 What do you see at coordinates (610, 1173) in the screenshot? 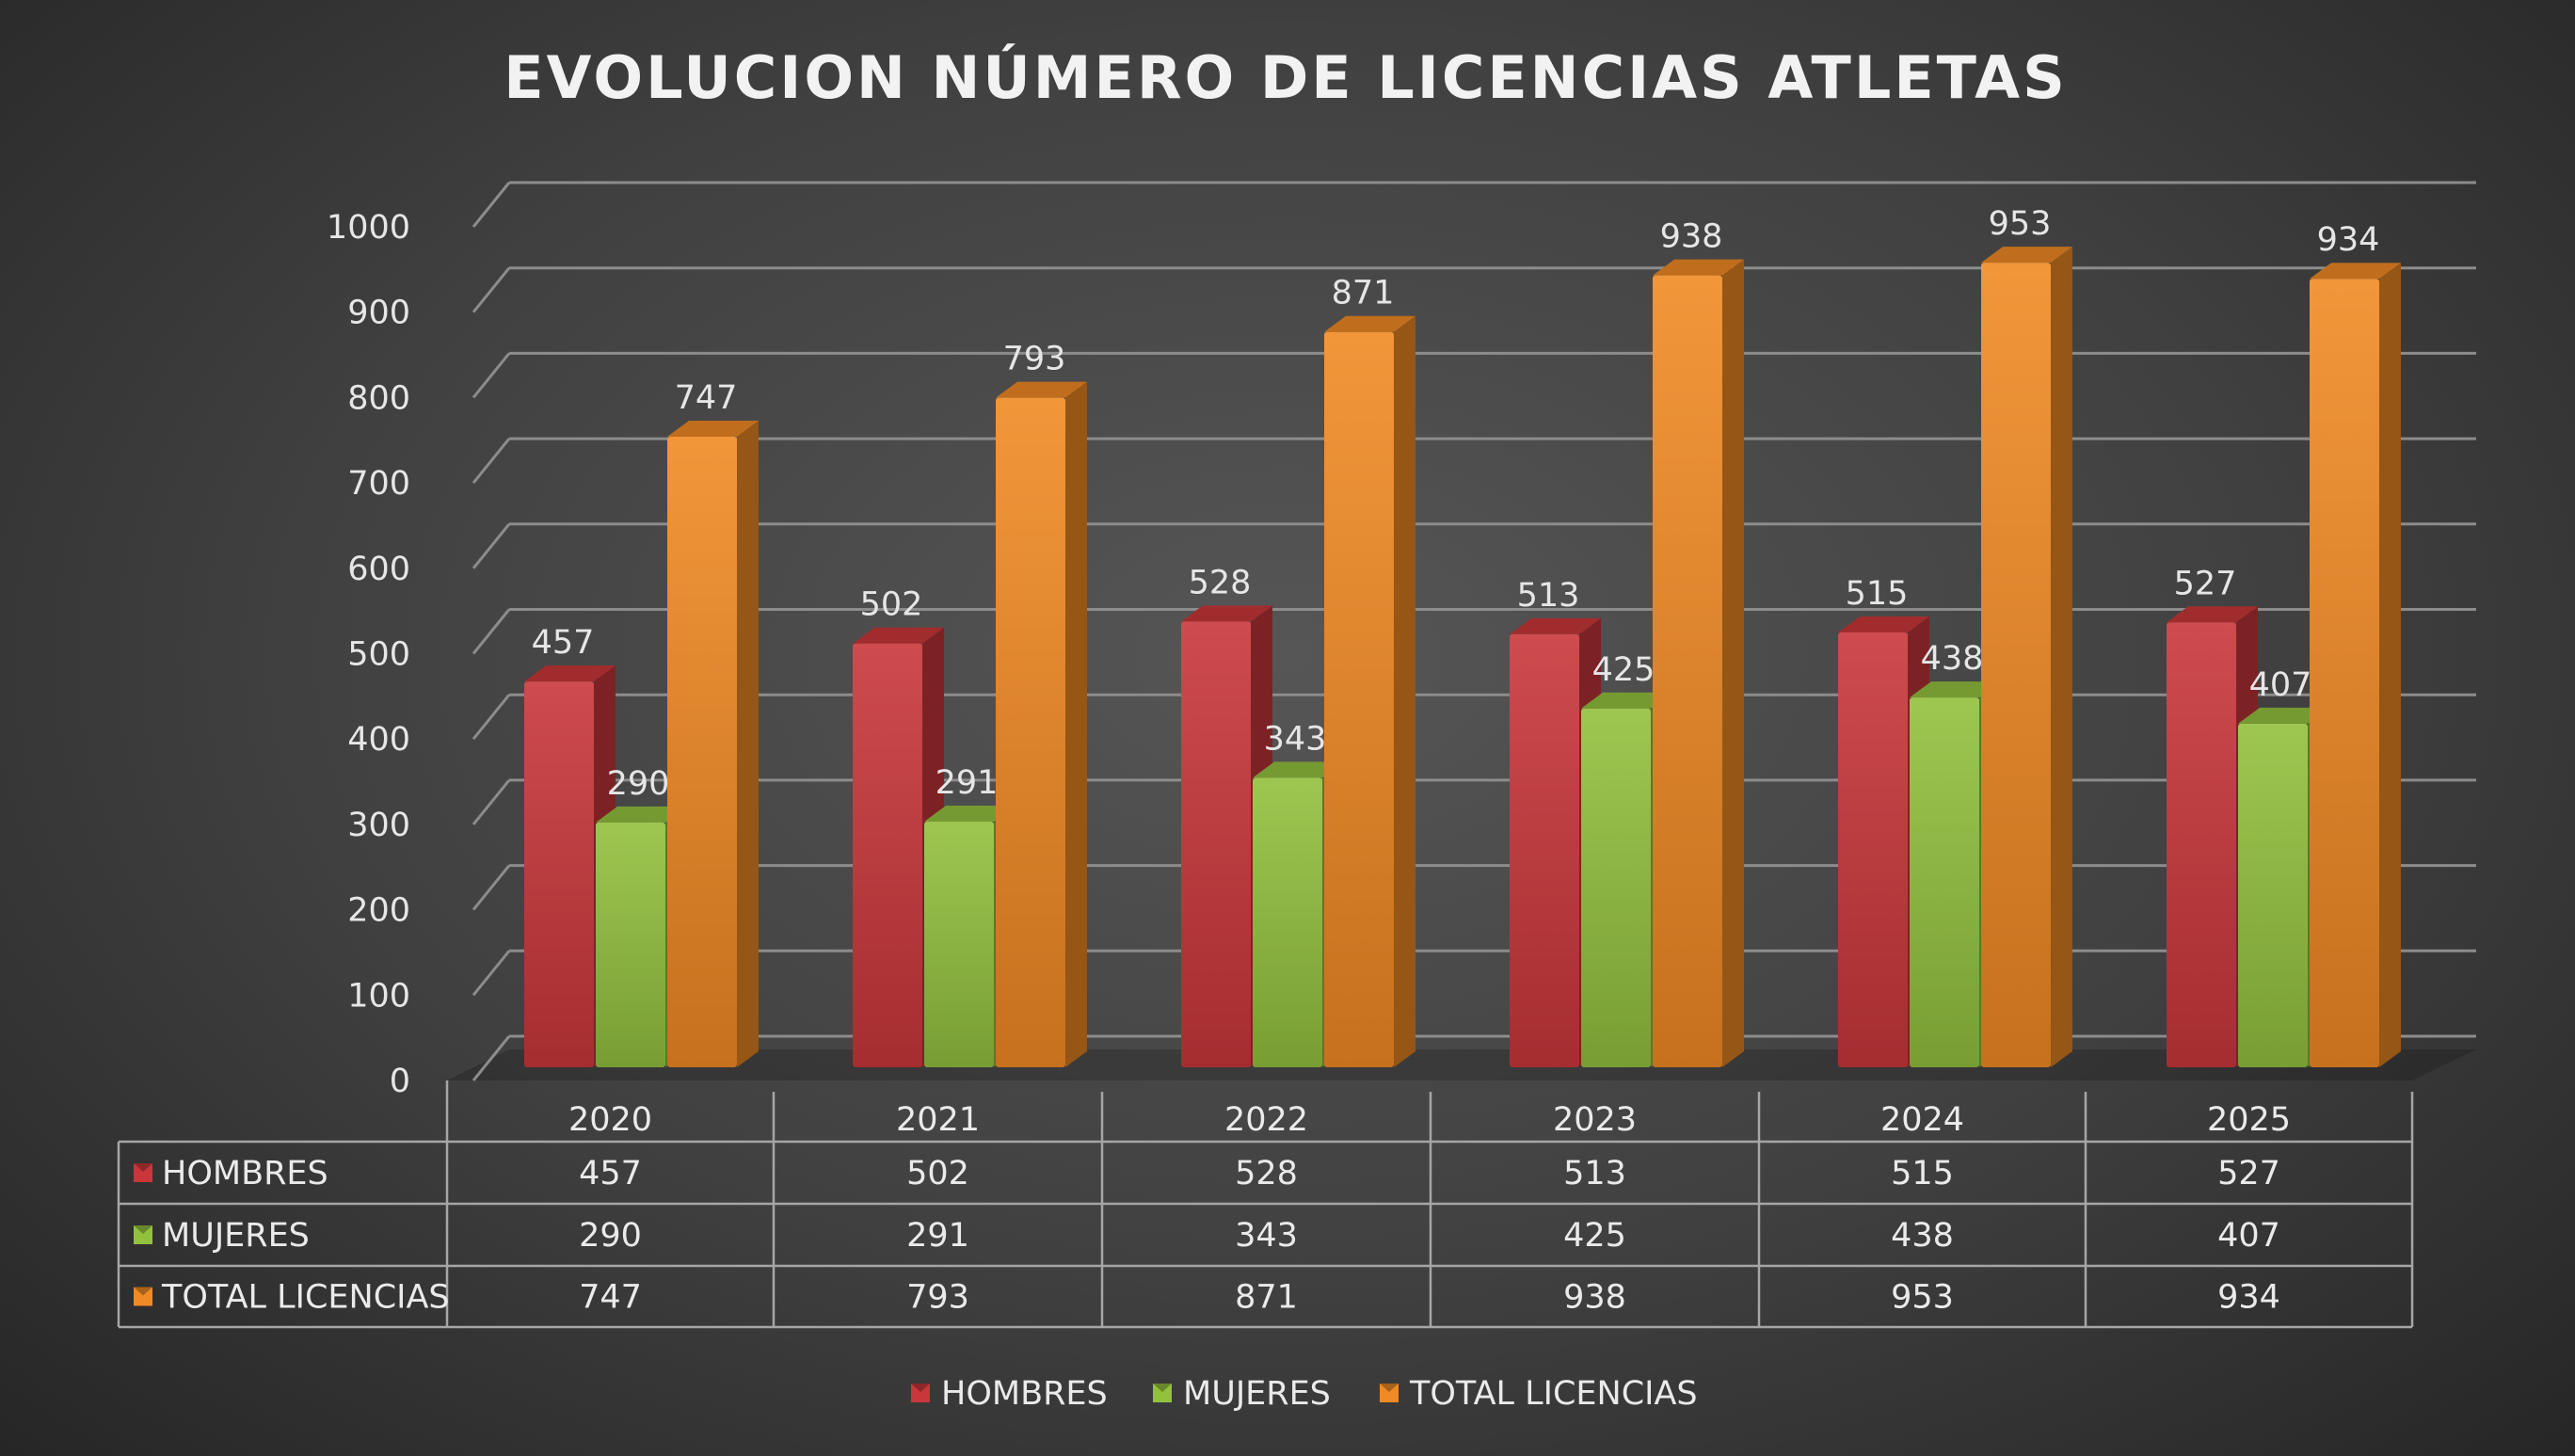
I see `table-cell: 457` at bounding box center [610, 1173].